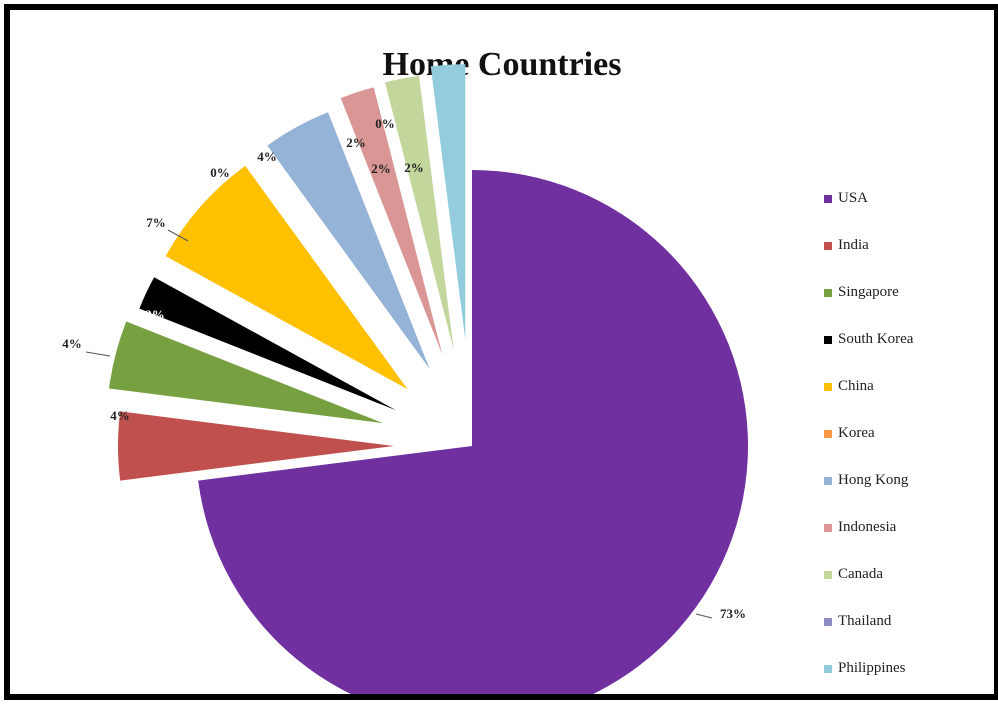 Image resolution: width=998 pixels, height=707 pixels. Describe the element at coordinates (385, 123) in the screenshot. I see `data-label-thailand: 0%` at that location.